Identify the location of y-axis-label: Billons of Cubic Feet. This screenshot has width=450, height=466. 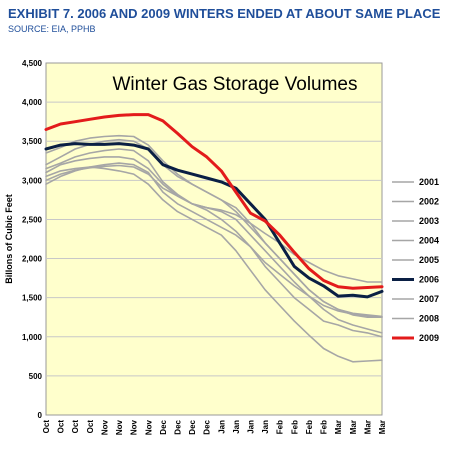
(9, 239).